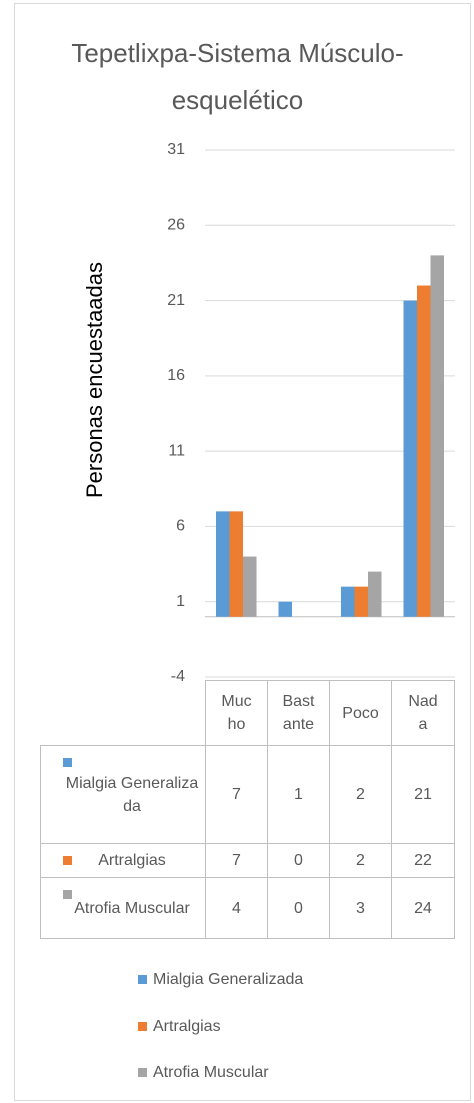 The width and height of the screenshot is (474, 1103). I want to click on table-series-name: Mialgia Generalizada, so click(132, 794).